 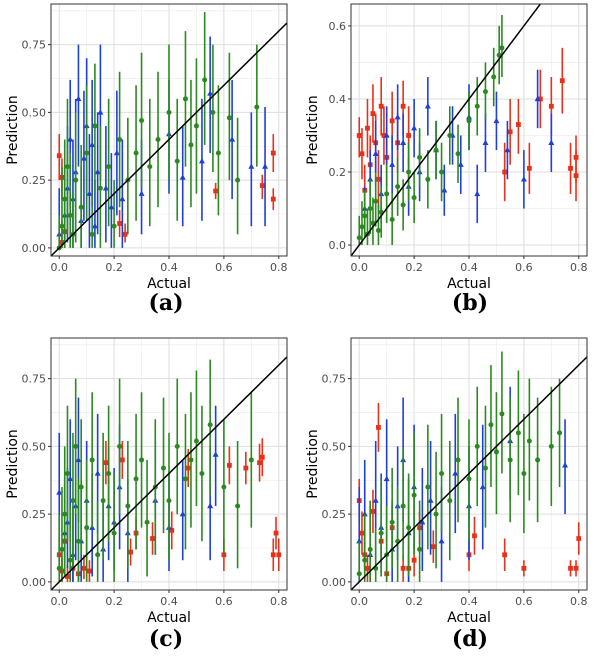 What do you see at coordinates (165, 303) in the screenshot?
I see `panel-caption: (a)` at bounding box center [165, 303].